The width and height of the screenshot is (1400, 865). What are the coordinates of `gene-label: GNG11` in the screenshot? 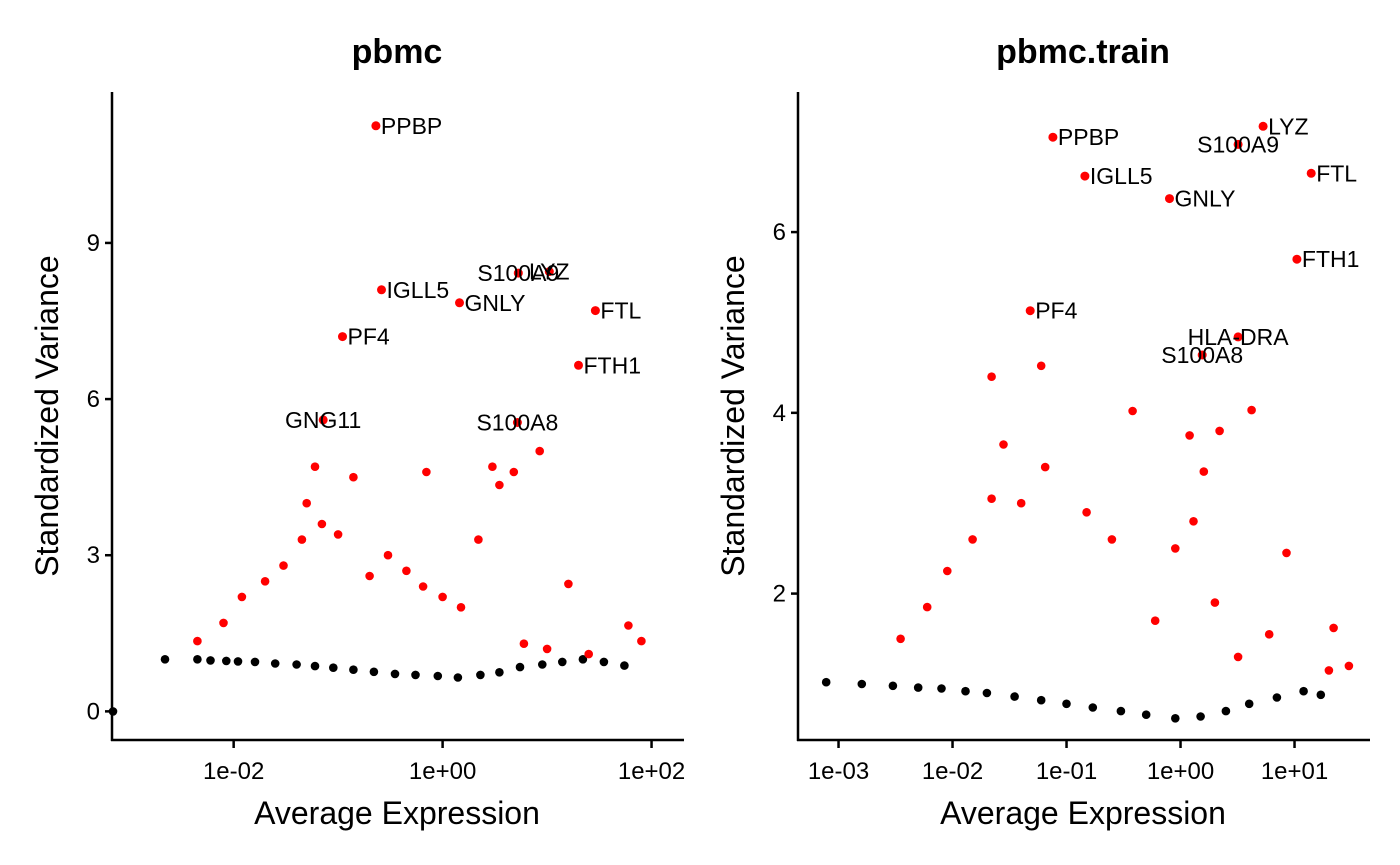 It's located at (323, 420).